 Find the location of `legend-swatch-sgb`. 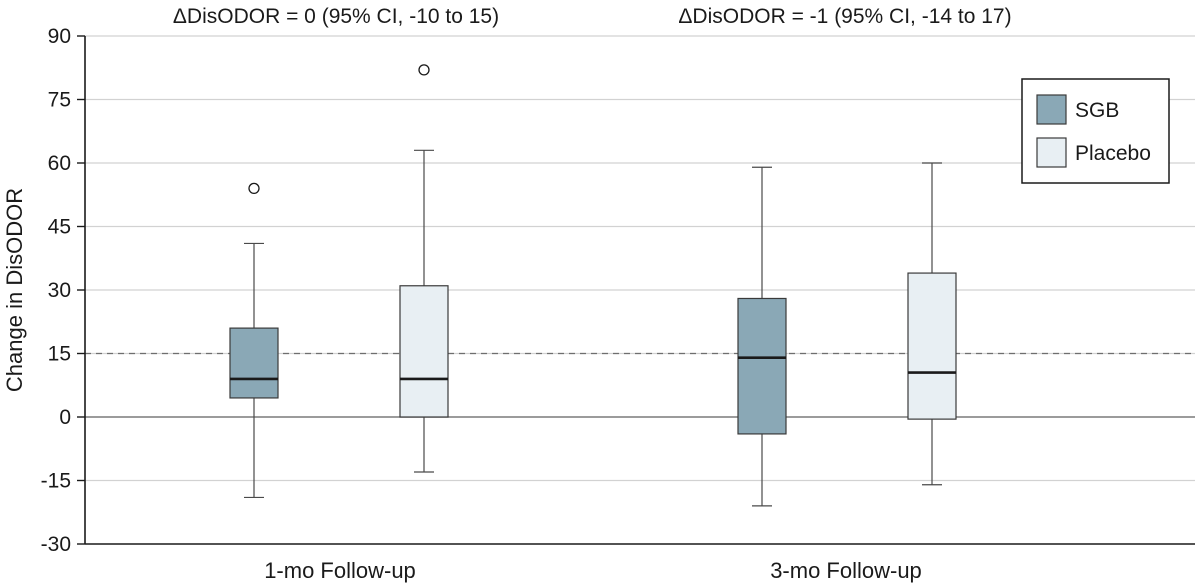

legend-swatch-sgb is located at coordinates (1051, 109).